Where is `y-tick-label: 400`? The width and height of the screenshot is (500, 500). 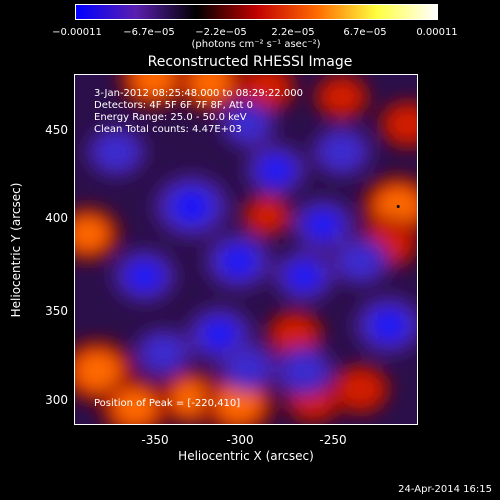 y-tick-label: 400 is located at coordinates (56, 218).